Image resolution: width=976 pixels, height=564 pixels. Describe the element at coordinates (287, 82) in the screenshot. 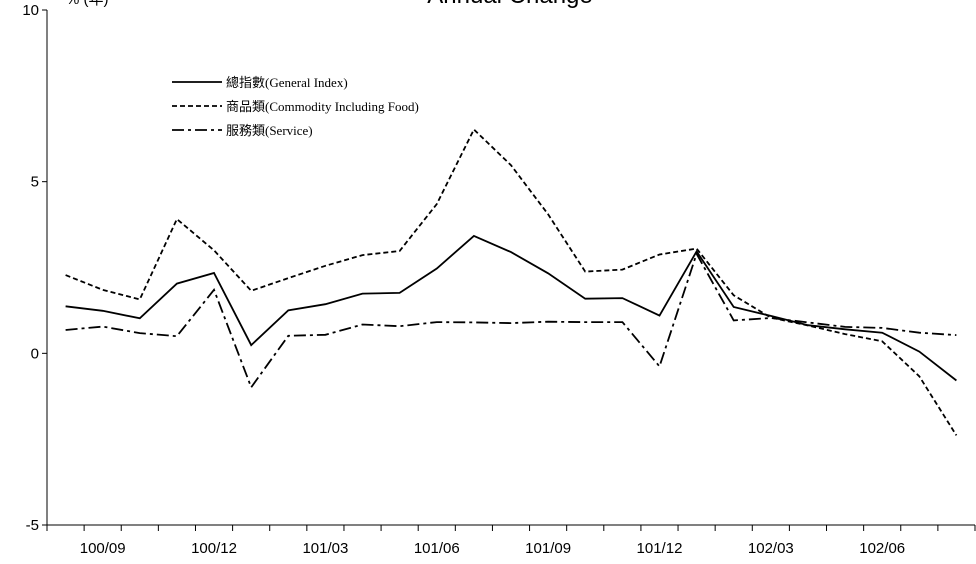

I see `legend-label-0: 總指數(General Index)` at that location.